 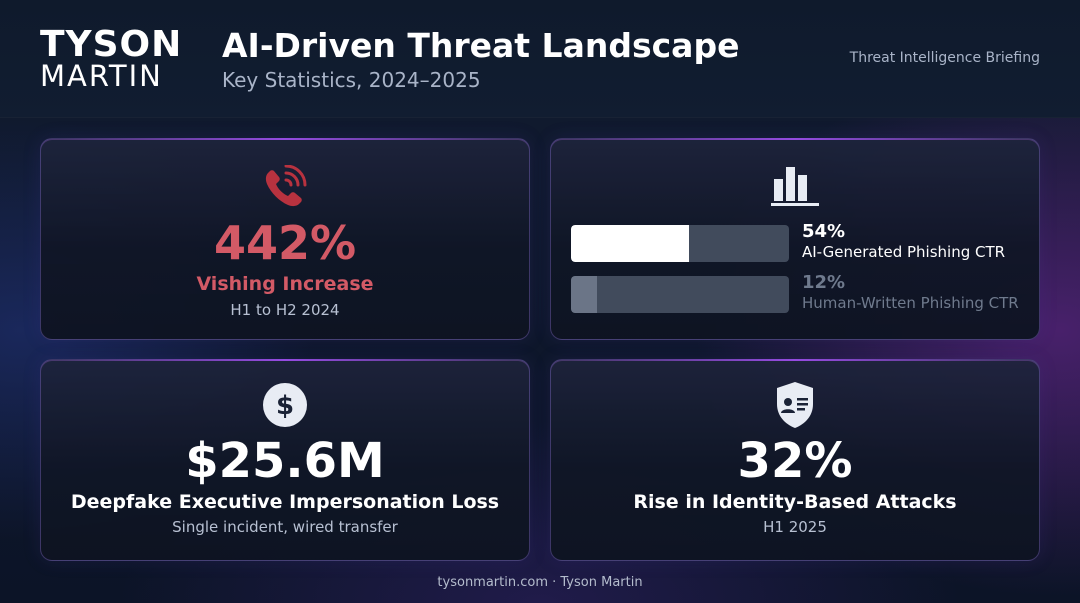 What do you see at coordinates (944, 58) in the screenshot?
I see `briefing-label: Threat Intelligence Briefing` at bounding box center [944, 58].